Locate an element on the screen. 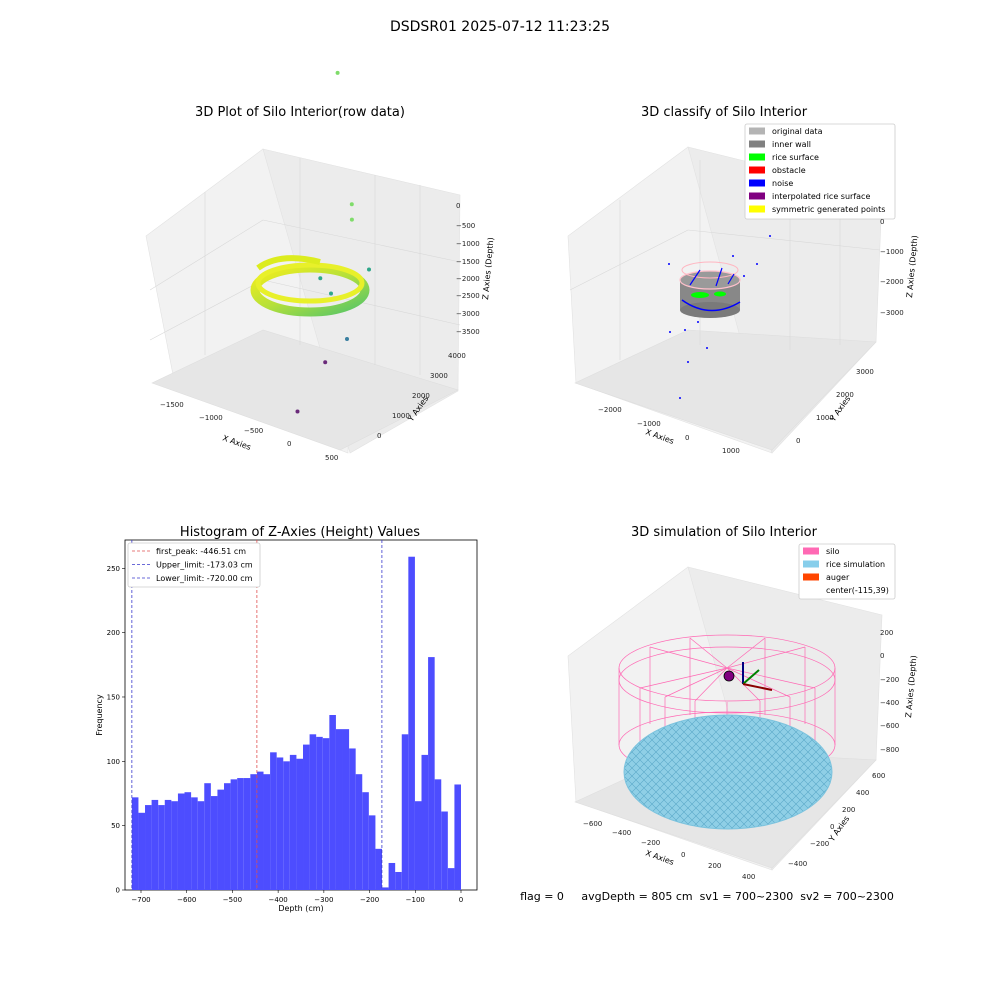  p2-xtick: −1000 is located at coordinates (649, 424).